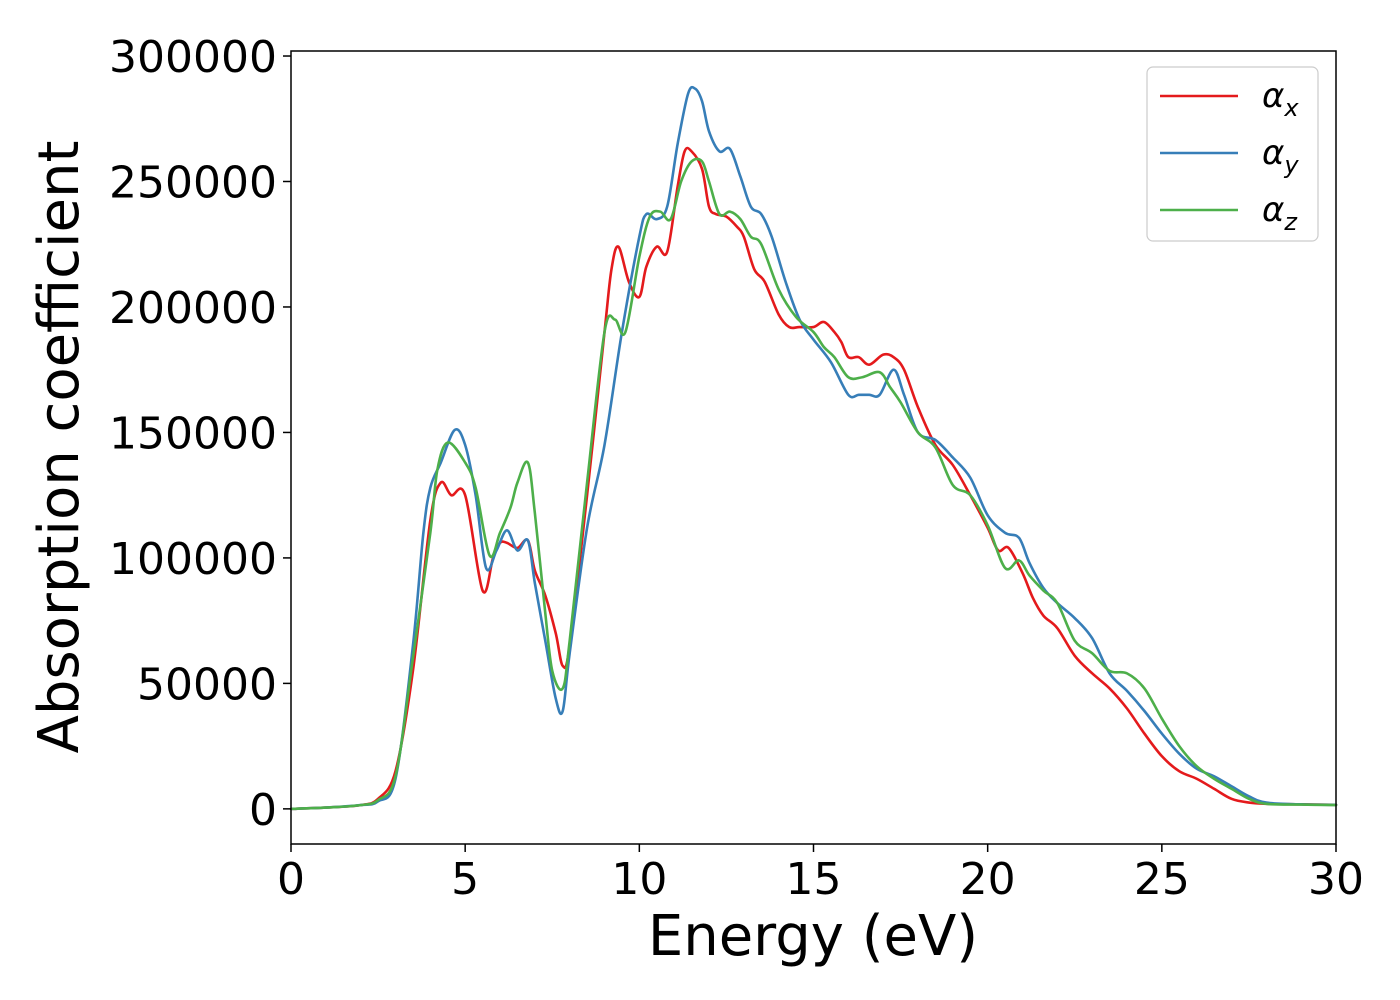 The height and width of the screenshot is (1000, 1400). Describe the element at coordinates (1290, 222) in the screenshot. I see `legend-label-subscript: z` at that location.